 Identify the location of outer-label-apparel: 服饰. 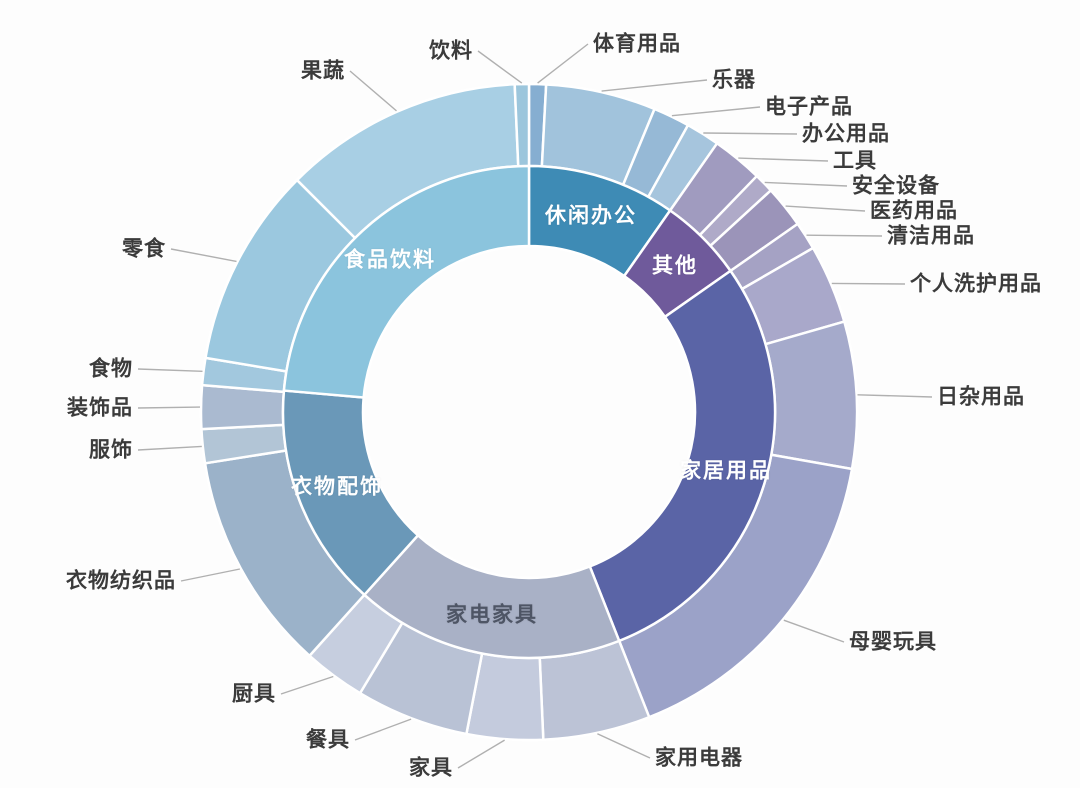
(111, 449).